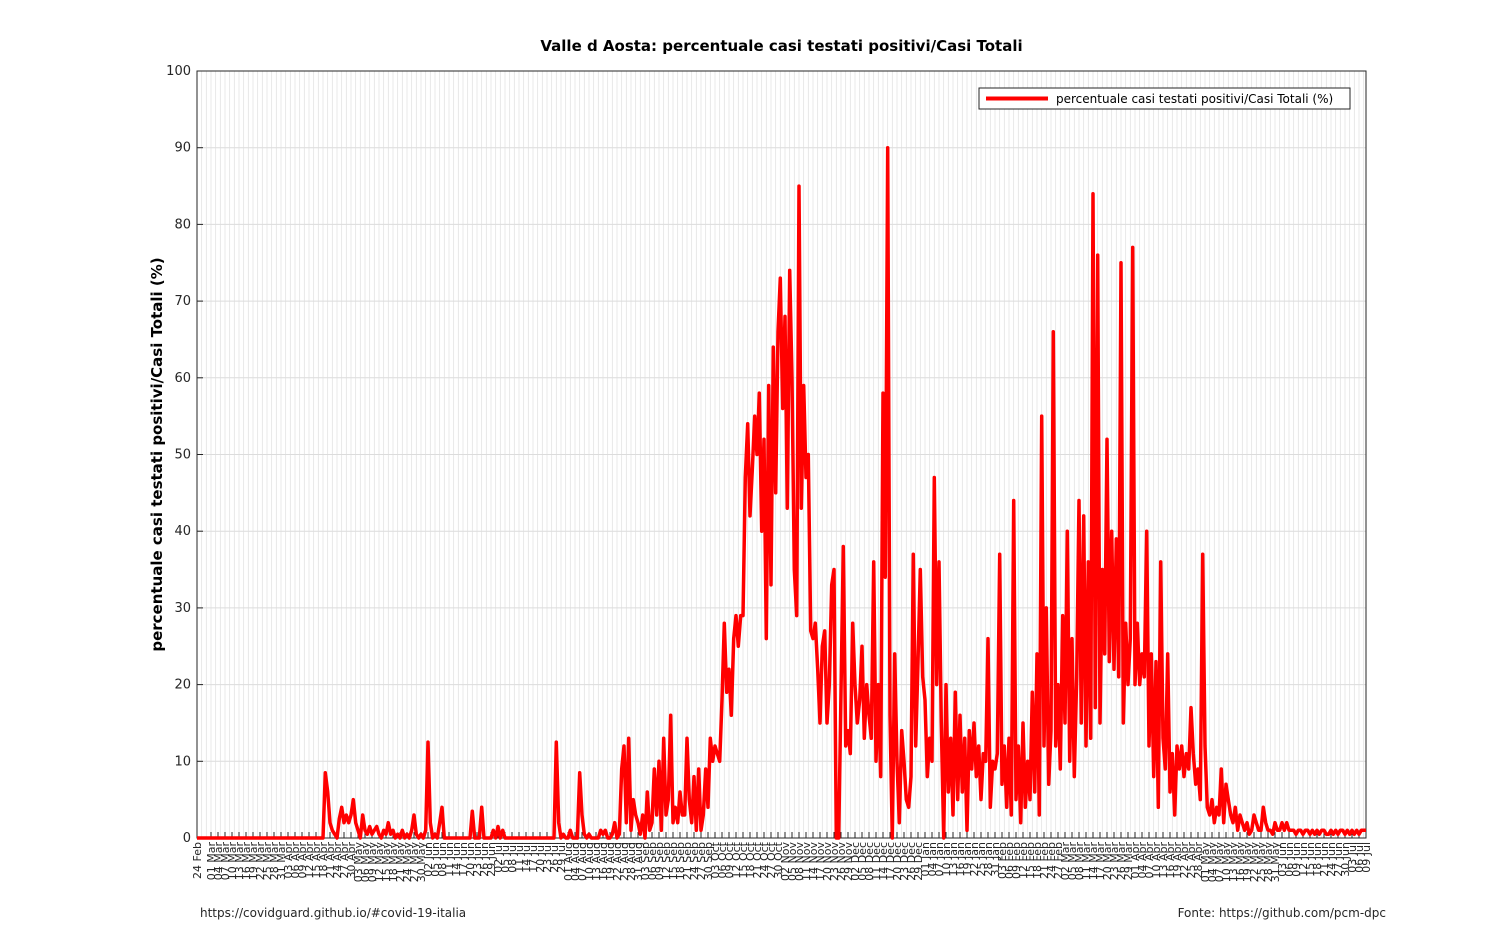 This screenshot has width=1511, height=942. Describe the element at coordinates (561, 857) in the screenshot. I see `x-tick-label: 29 Jul` at that location.